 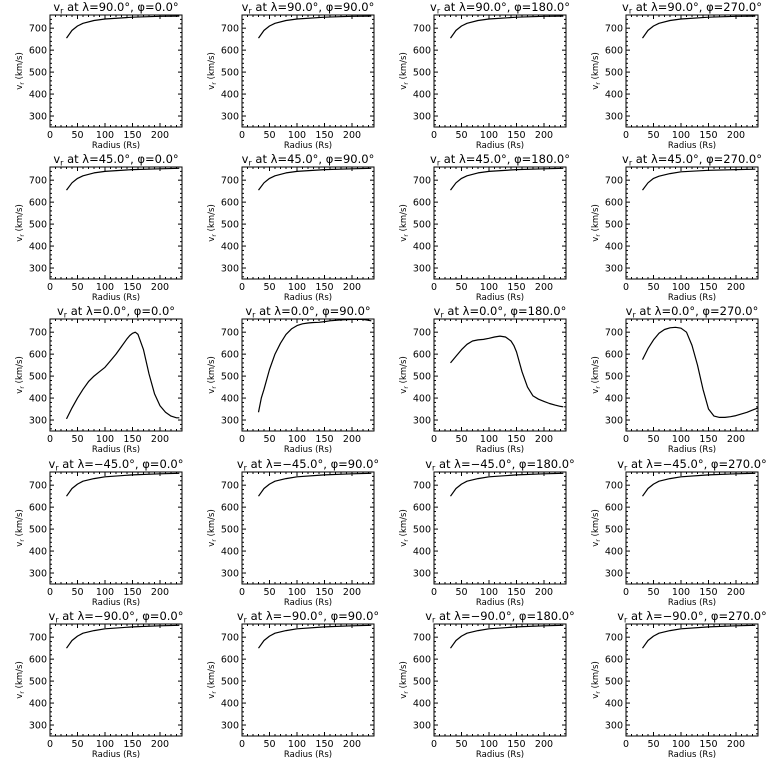 What do you see at coordinates (307, 312) in the screenshot?
I see `subplot-title: vr at λ=0.0°, φ=90.0°` at bounding box center [307, 312].